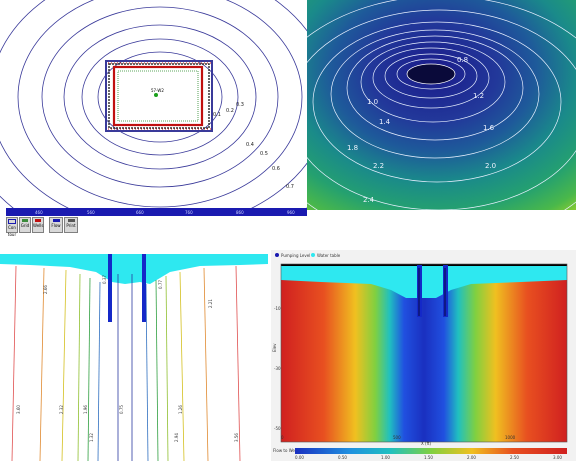 This screenshot has height=461, width=576. Describe the element at coordinates (421, 130) in the screenshot. I see `surface-contour-labels: 0.8 1.0 1.2 1.4 1.6 1.8 2.0 2.2 2.4` at that location.